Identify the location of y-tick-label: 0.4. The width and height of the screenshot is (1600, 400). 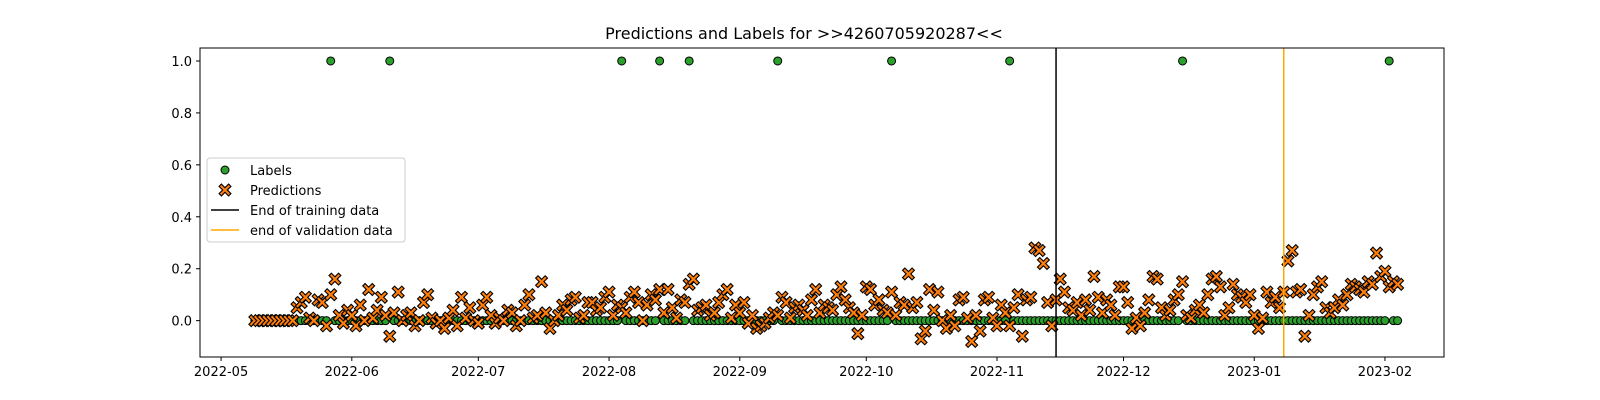
(181, 218).